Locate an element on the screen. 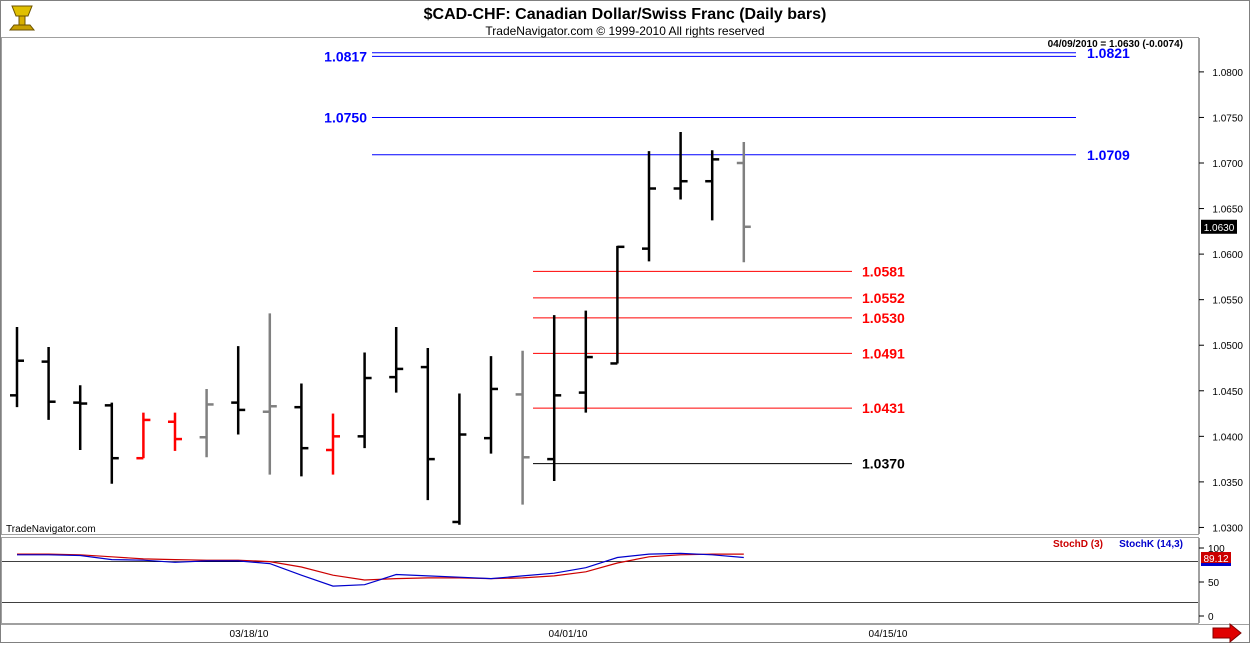 Image resolution: width=1250 pixels, height=648 pixels. stoch-axis-label: 100 is located at coordinates (1216, 549).